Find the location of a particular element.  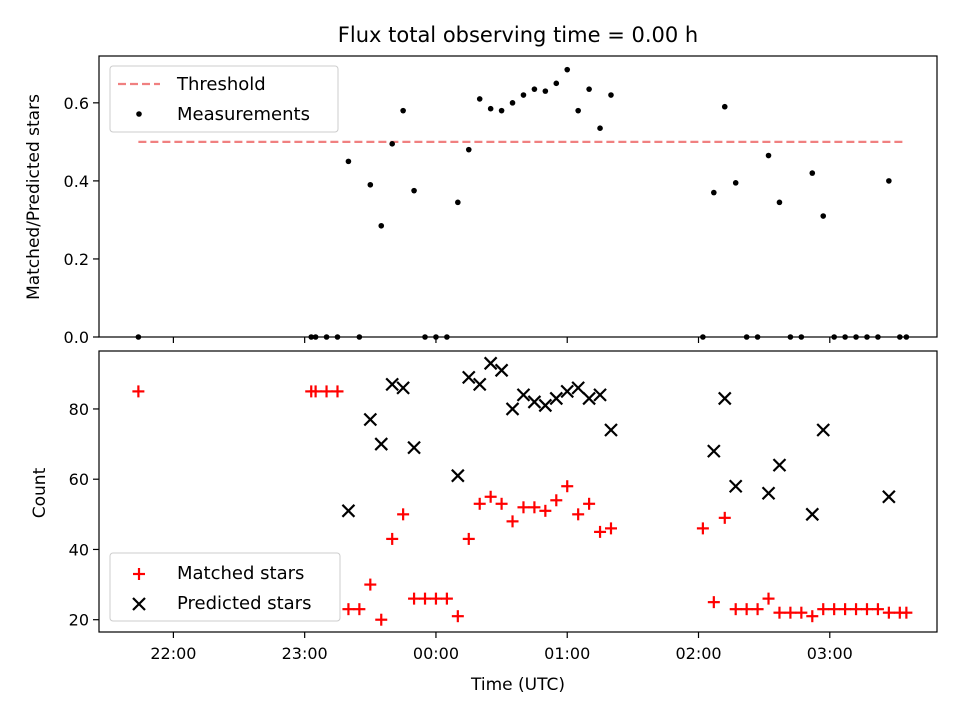

ratio-legend-box is located at coordinates (224, 99).